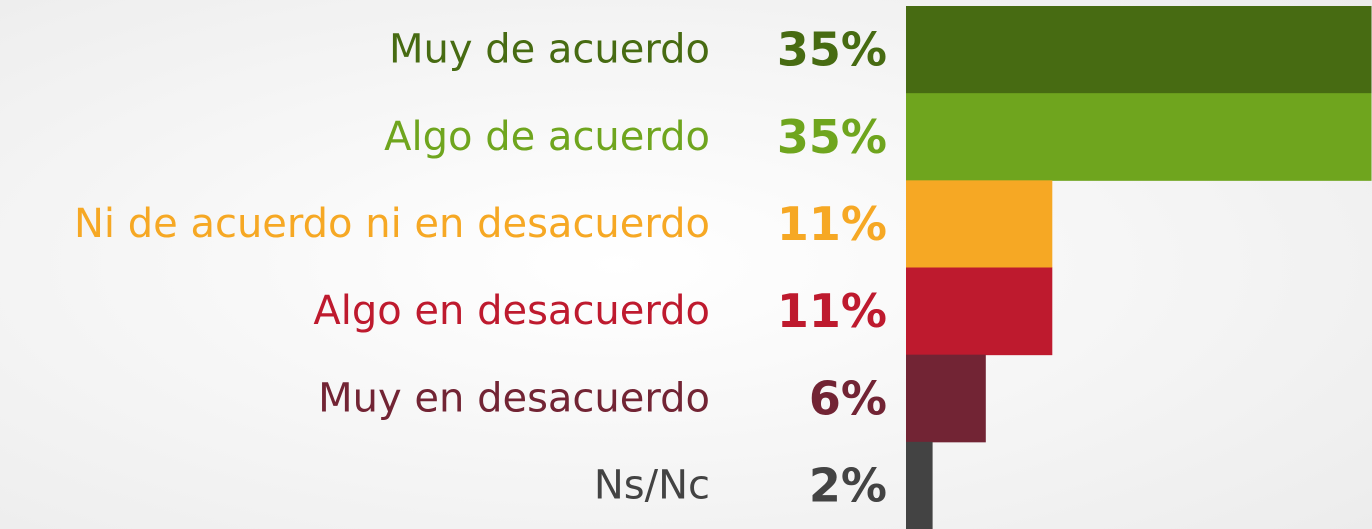 The height and width of the screenshot is (529, 1372). What do you see at coordinates (848, 485) in the screenshot?
I see `value-label: 2%` at bounding box center [848, 485].